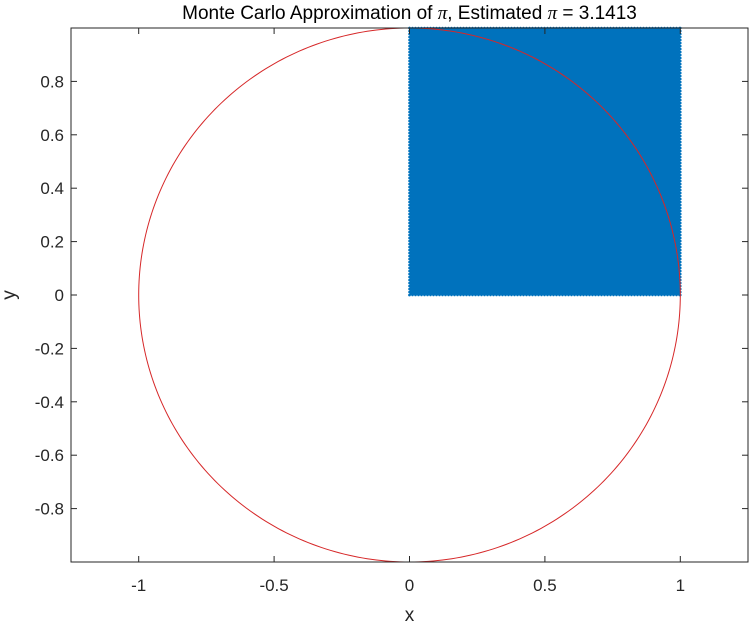 Image resolution: width=751 pixels, height=625 pixels. Describe the element at coordinates (52, 188) in the screenshot. I see `y-tick-label: 0.4` at that location.